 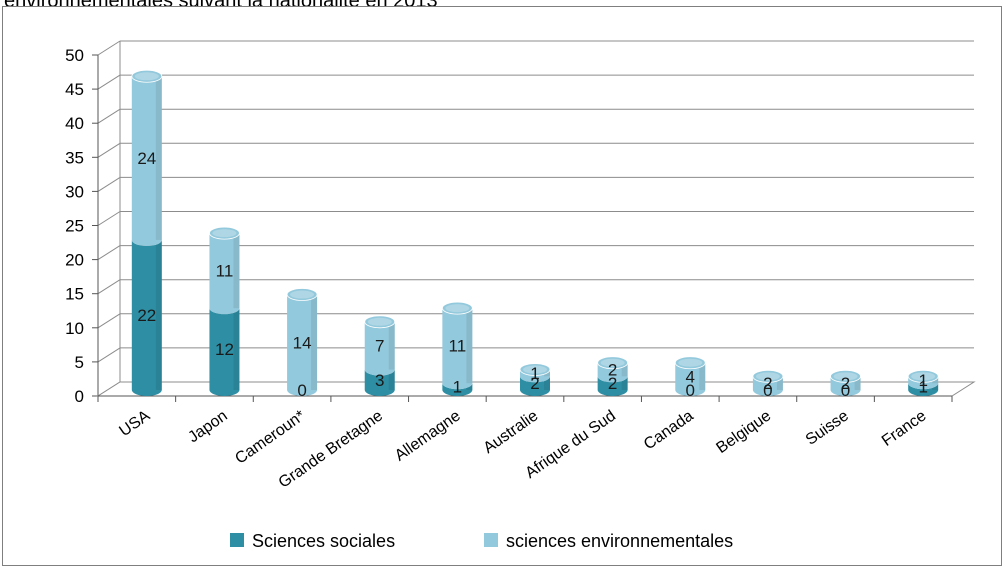 What do you see at coordinates (428, 435) in the screenshot?
I see `x-category-label: Allemagne` at bounding box center [428, 435].